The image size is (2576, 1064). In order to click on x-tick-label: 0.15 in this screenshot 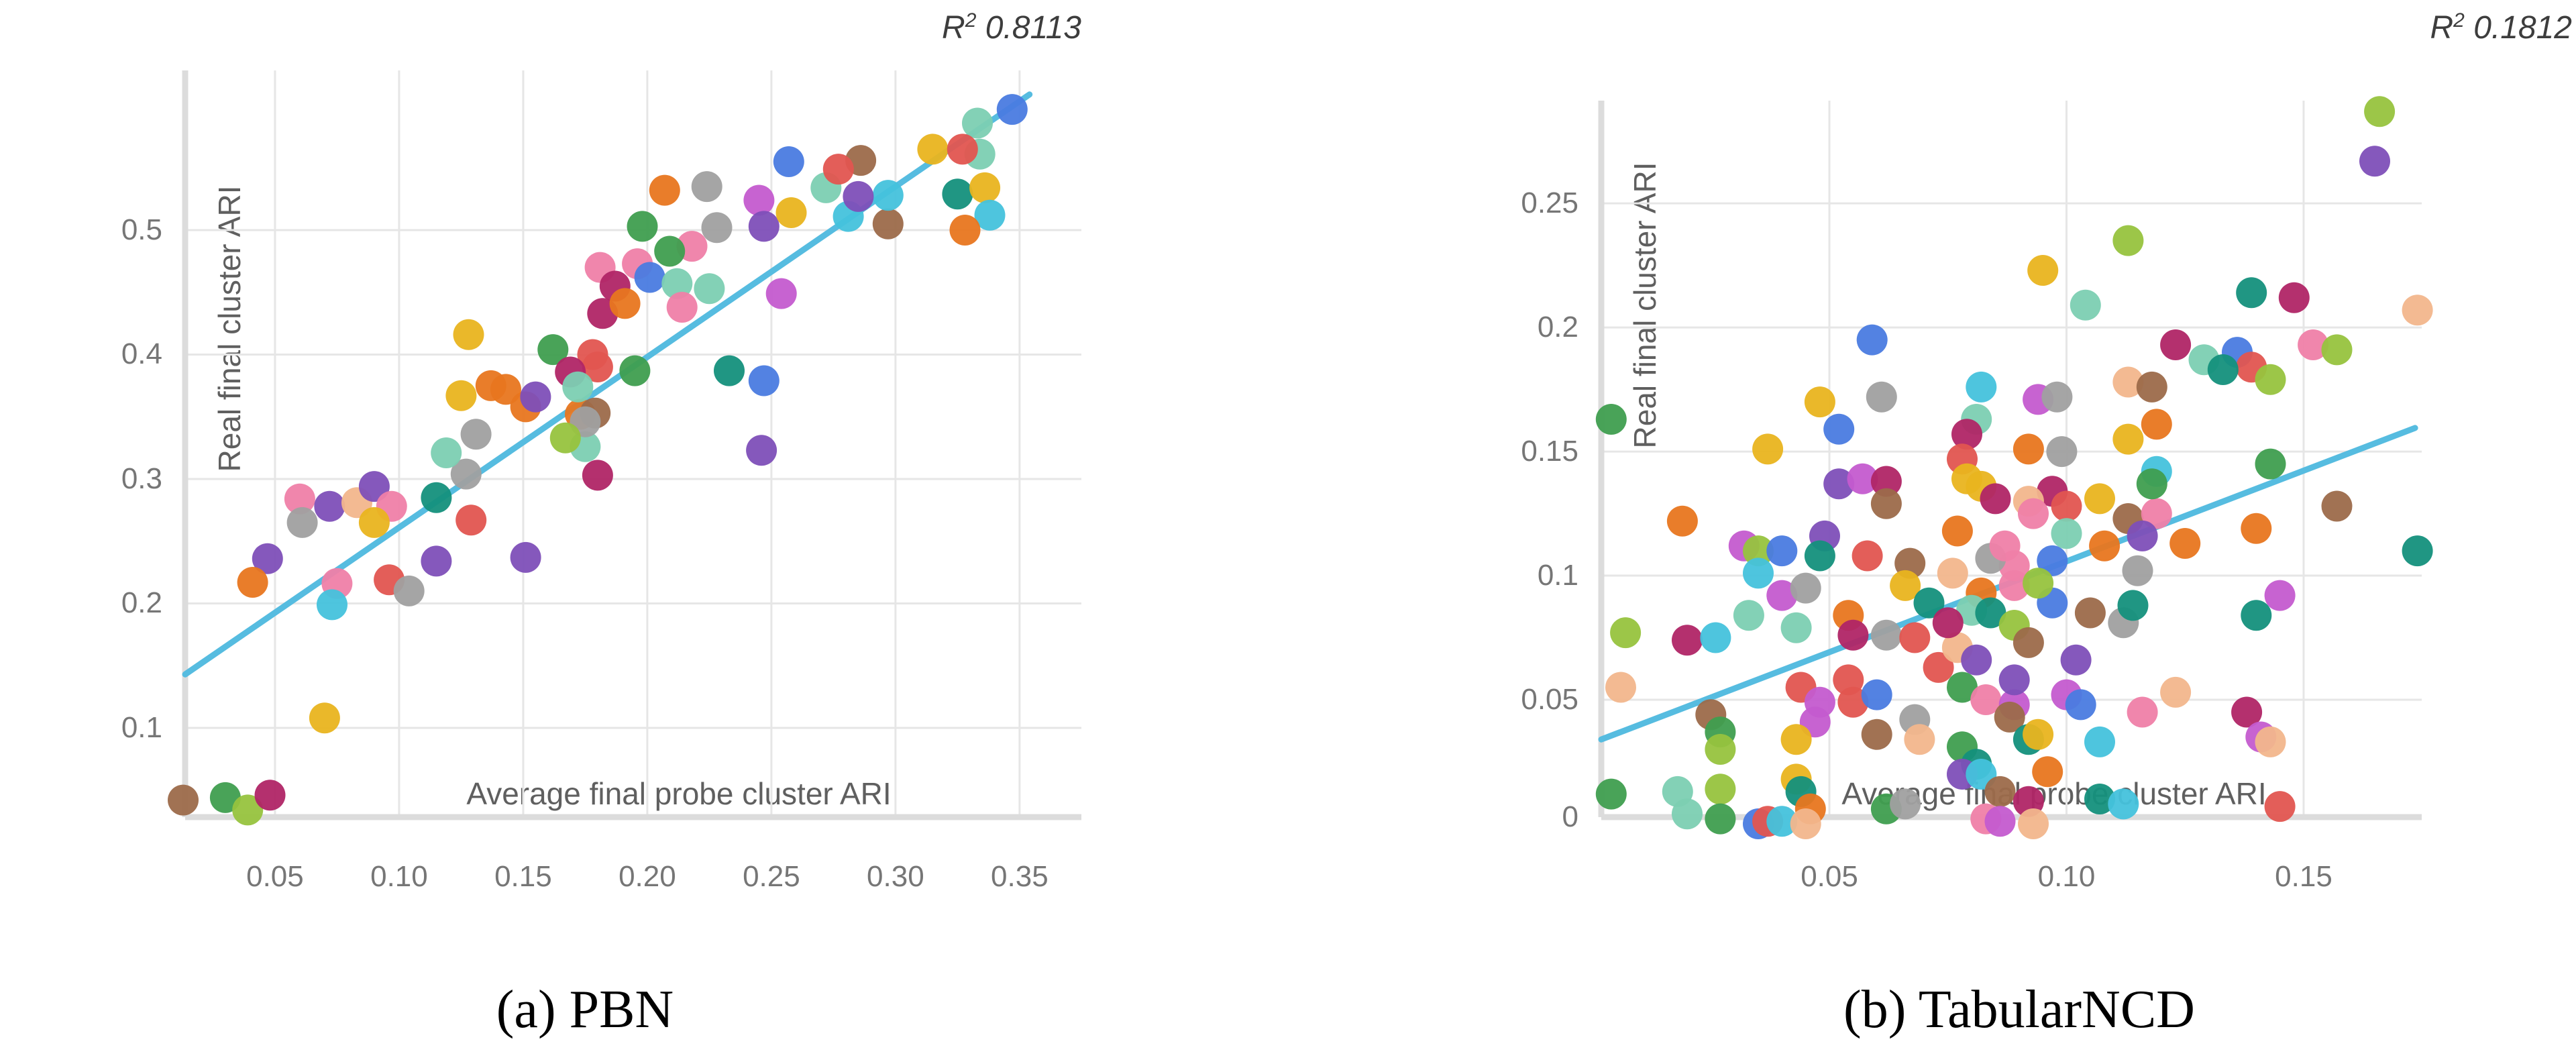, I will do `click(523, 877)`.